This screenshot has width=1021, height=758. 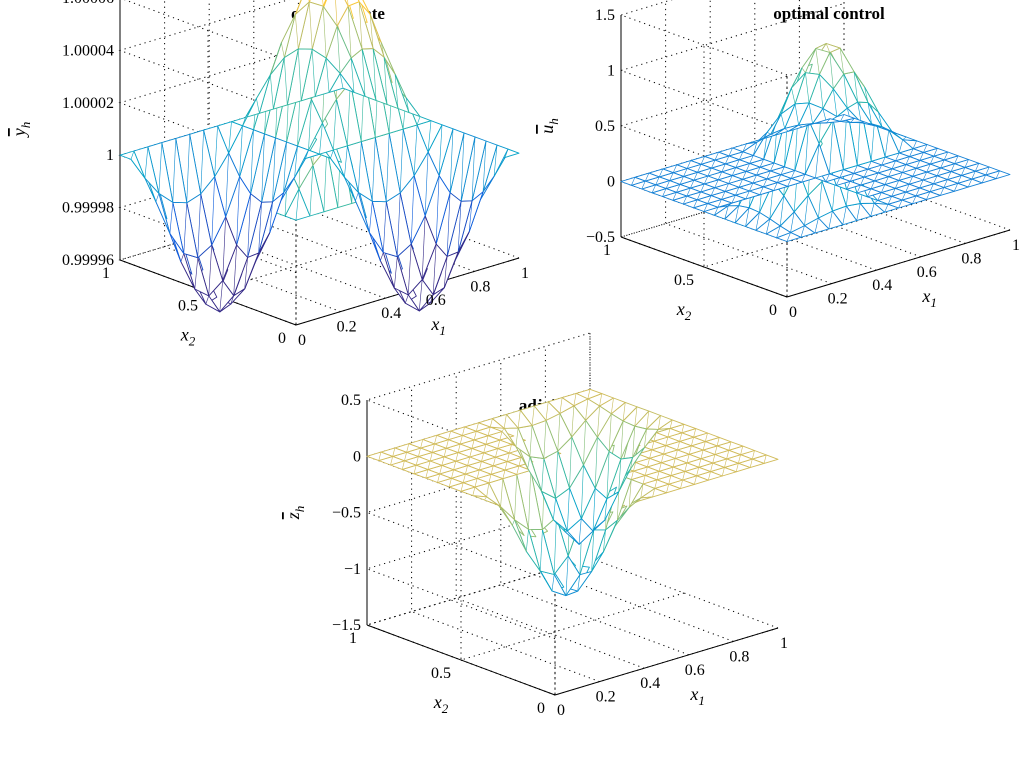 What do you see at coordinates (436, 300) in the screenshot?
I see `x-tick-label: 0.6` at bounding box center [436, 300].